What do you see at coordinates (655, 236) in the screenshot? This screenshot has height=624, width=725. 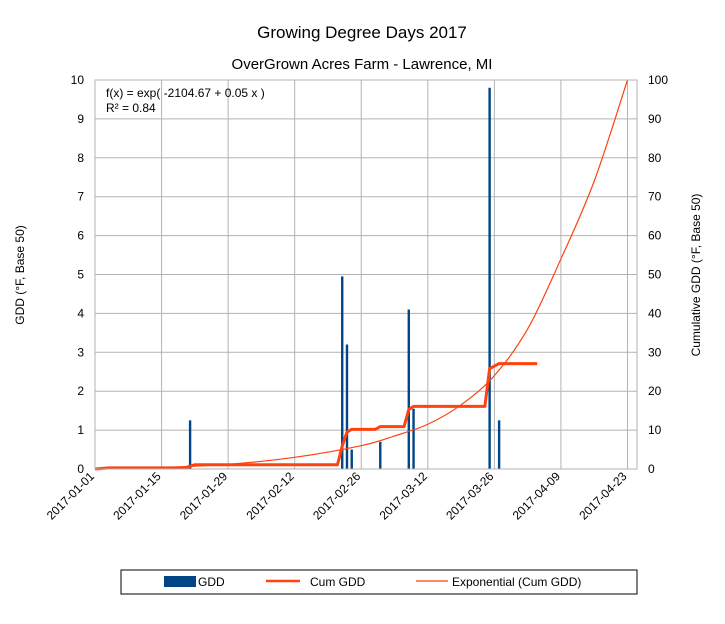 I see `y2-tick-label: 60` at bounding box center [655, 236].